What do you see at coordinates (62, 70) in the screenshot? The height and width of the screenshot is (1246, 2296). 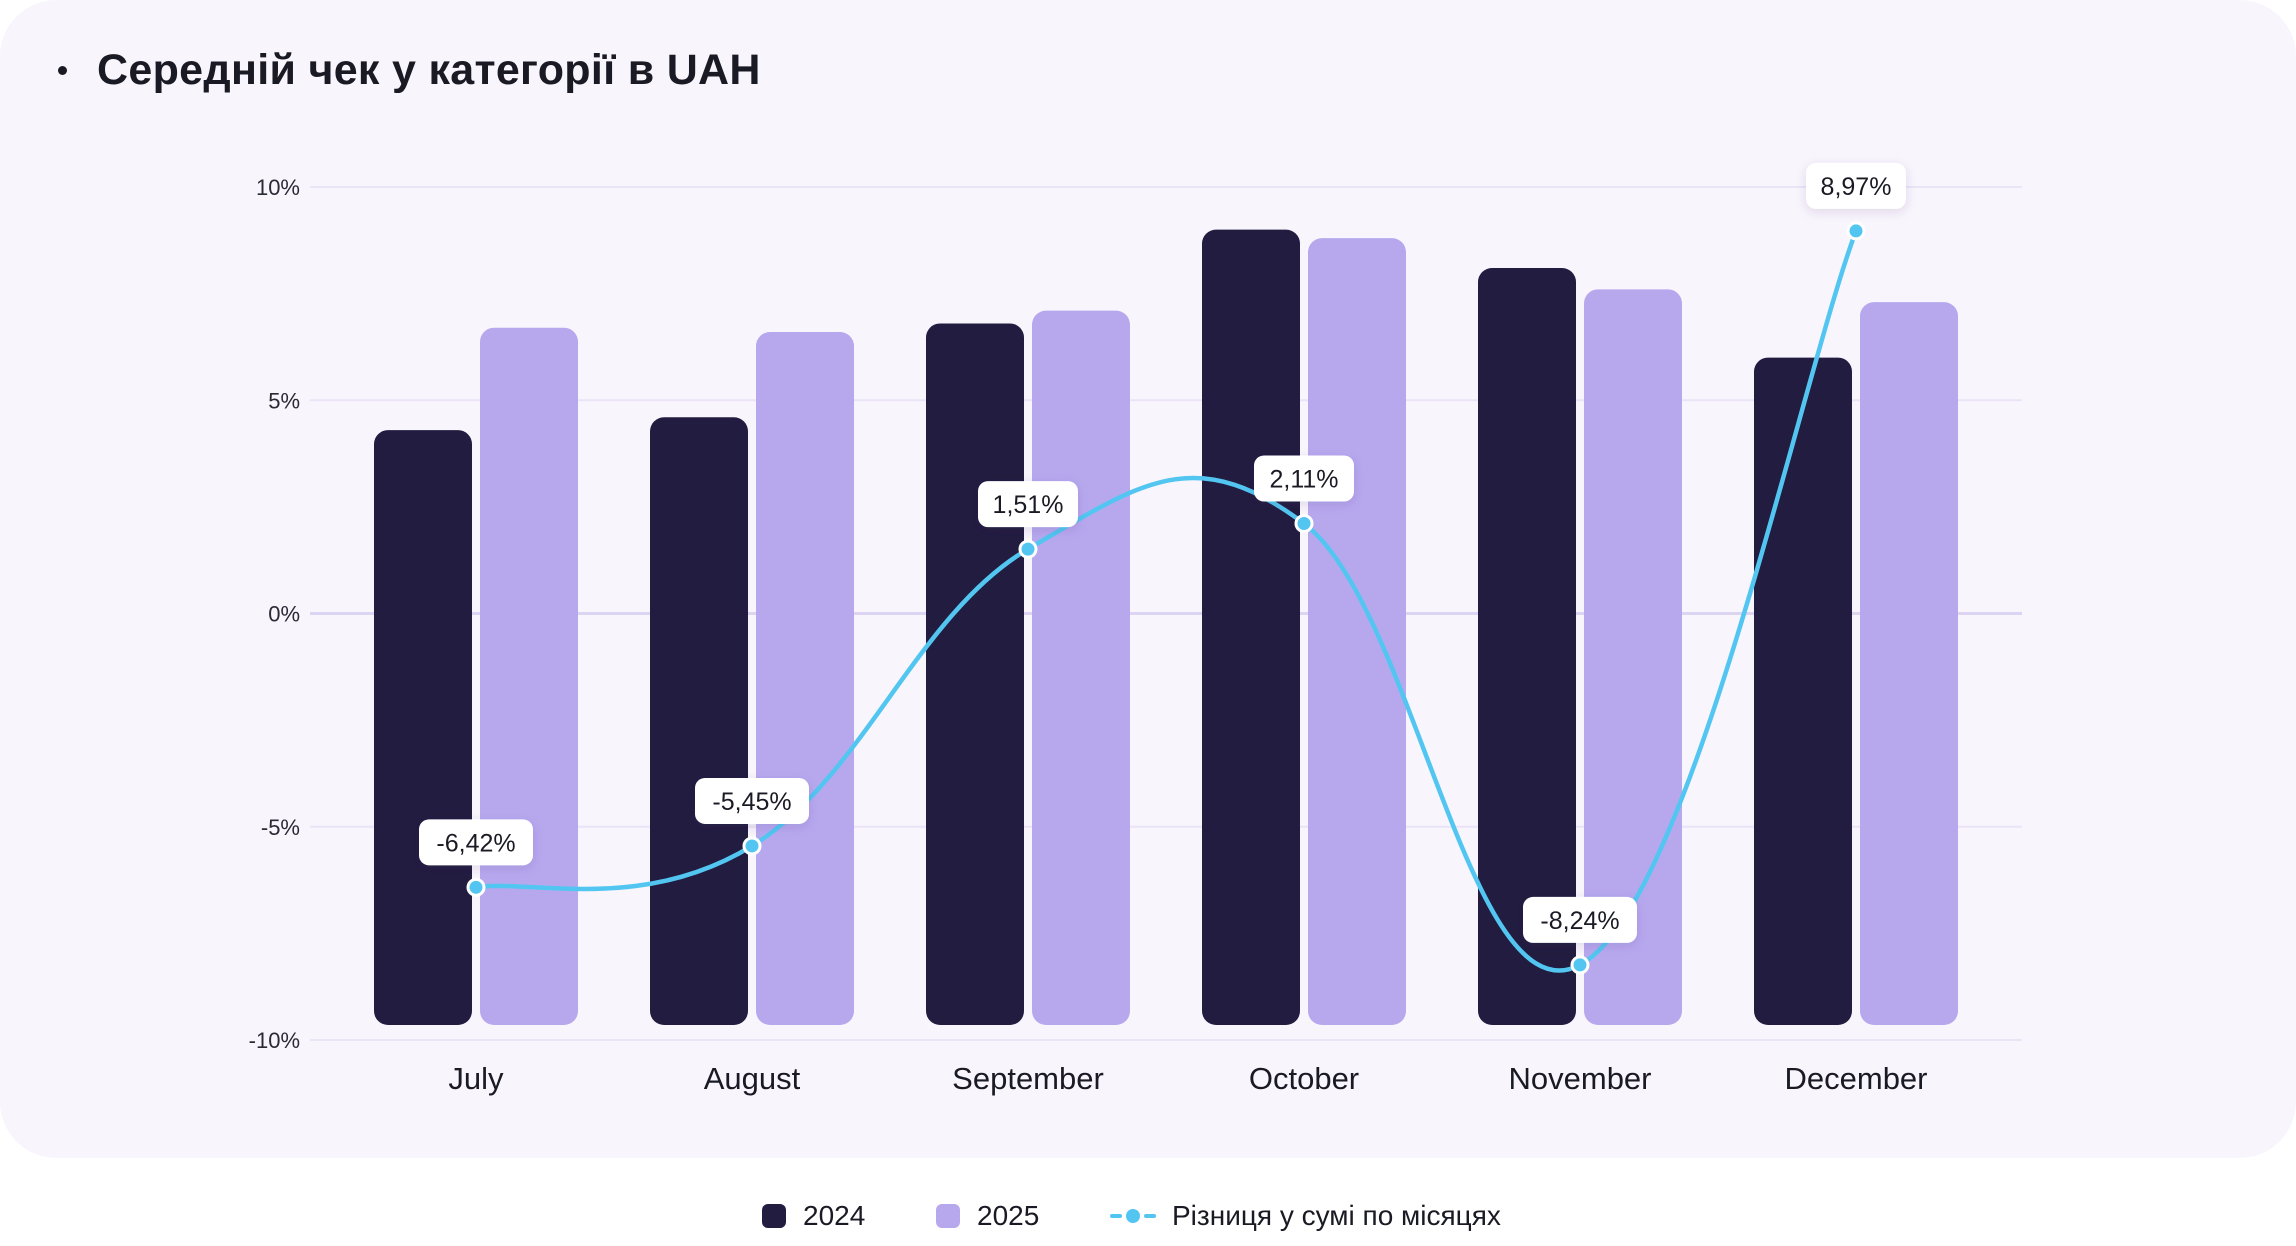 I see `title-bullet-icon` at bounding box center [62, 70].